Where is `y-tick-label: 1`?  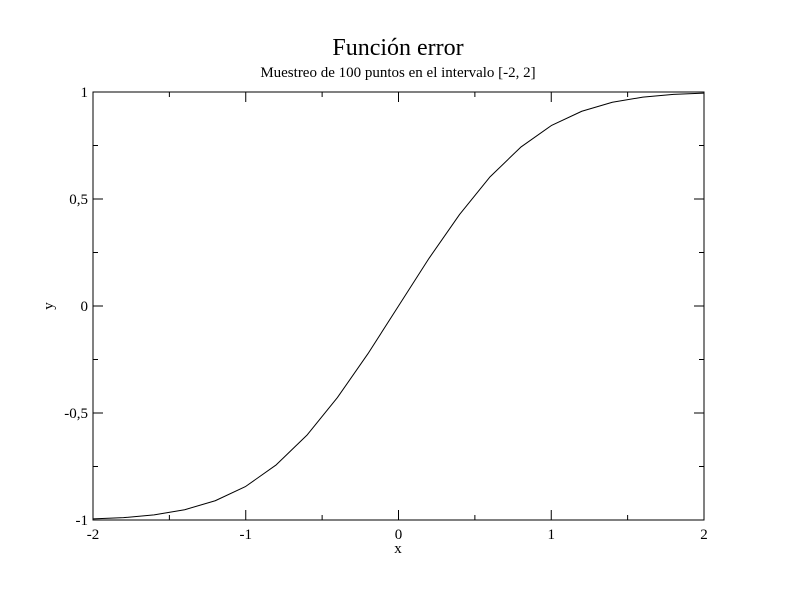
y-tick-label: 1 is located at coordinates (85, 93).